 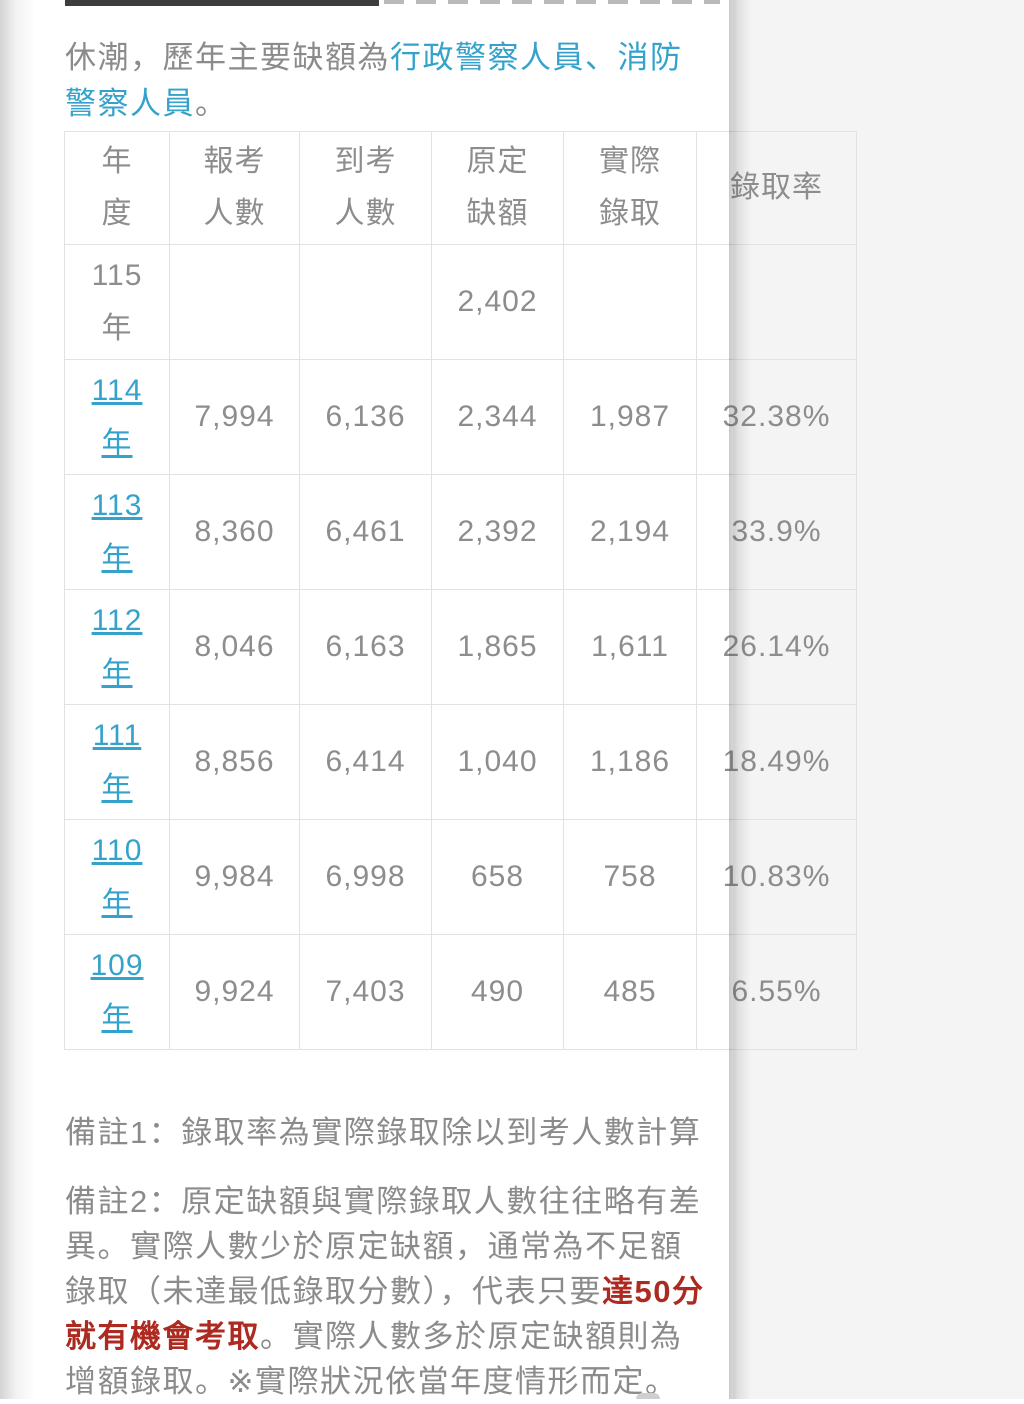 What do you see at coordinates (117, 532) in the screenshot?
I see `year-link: 113 年` at bounding box center [117, 532].